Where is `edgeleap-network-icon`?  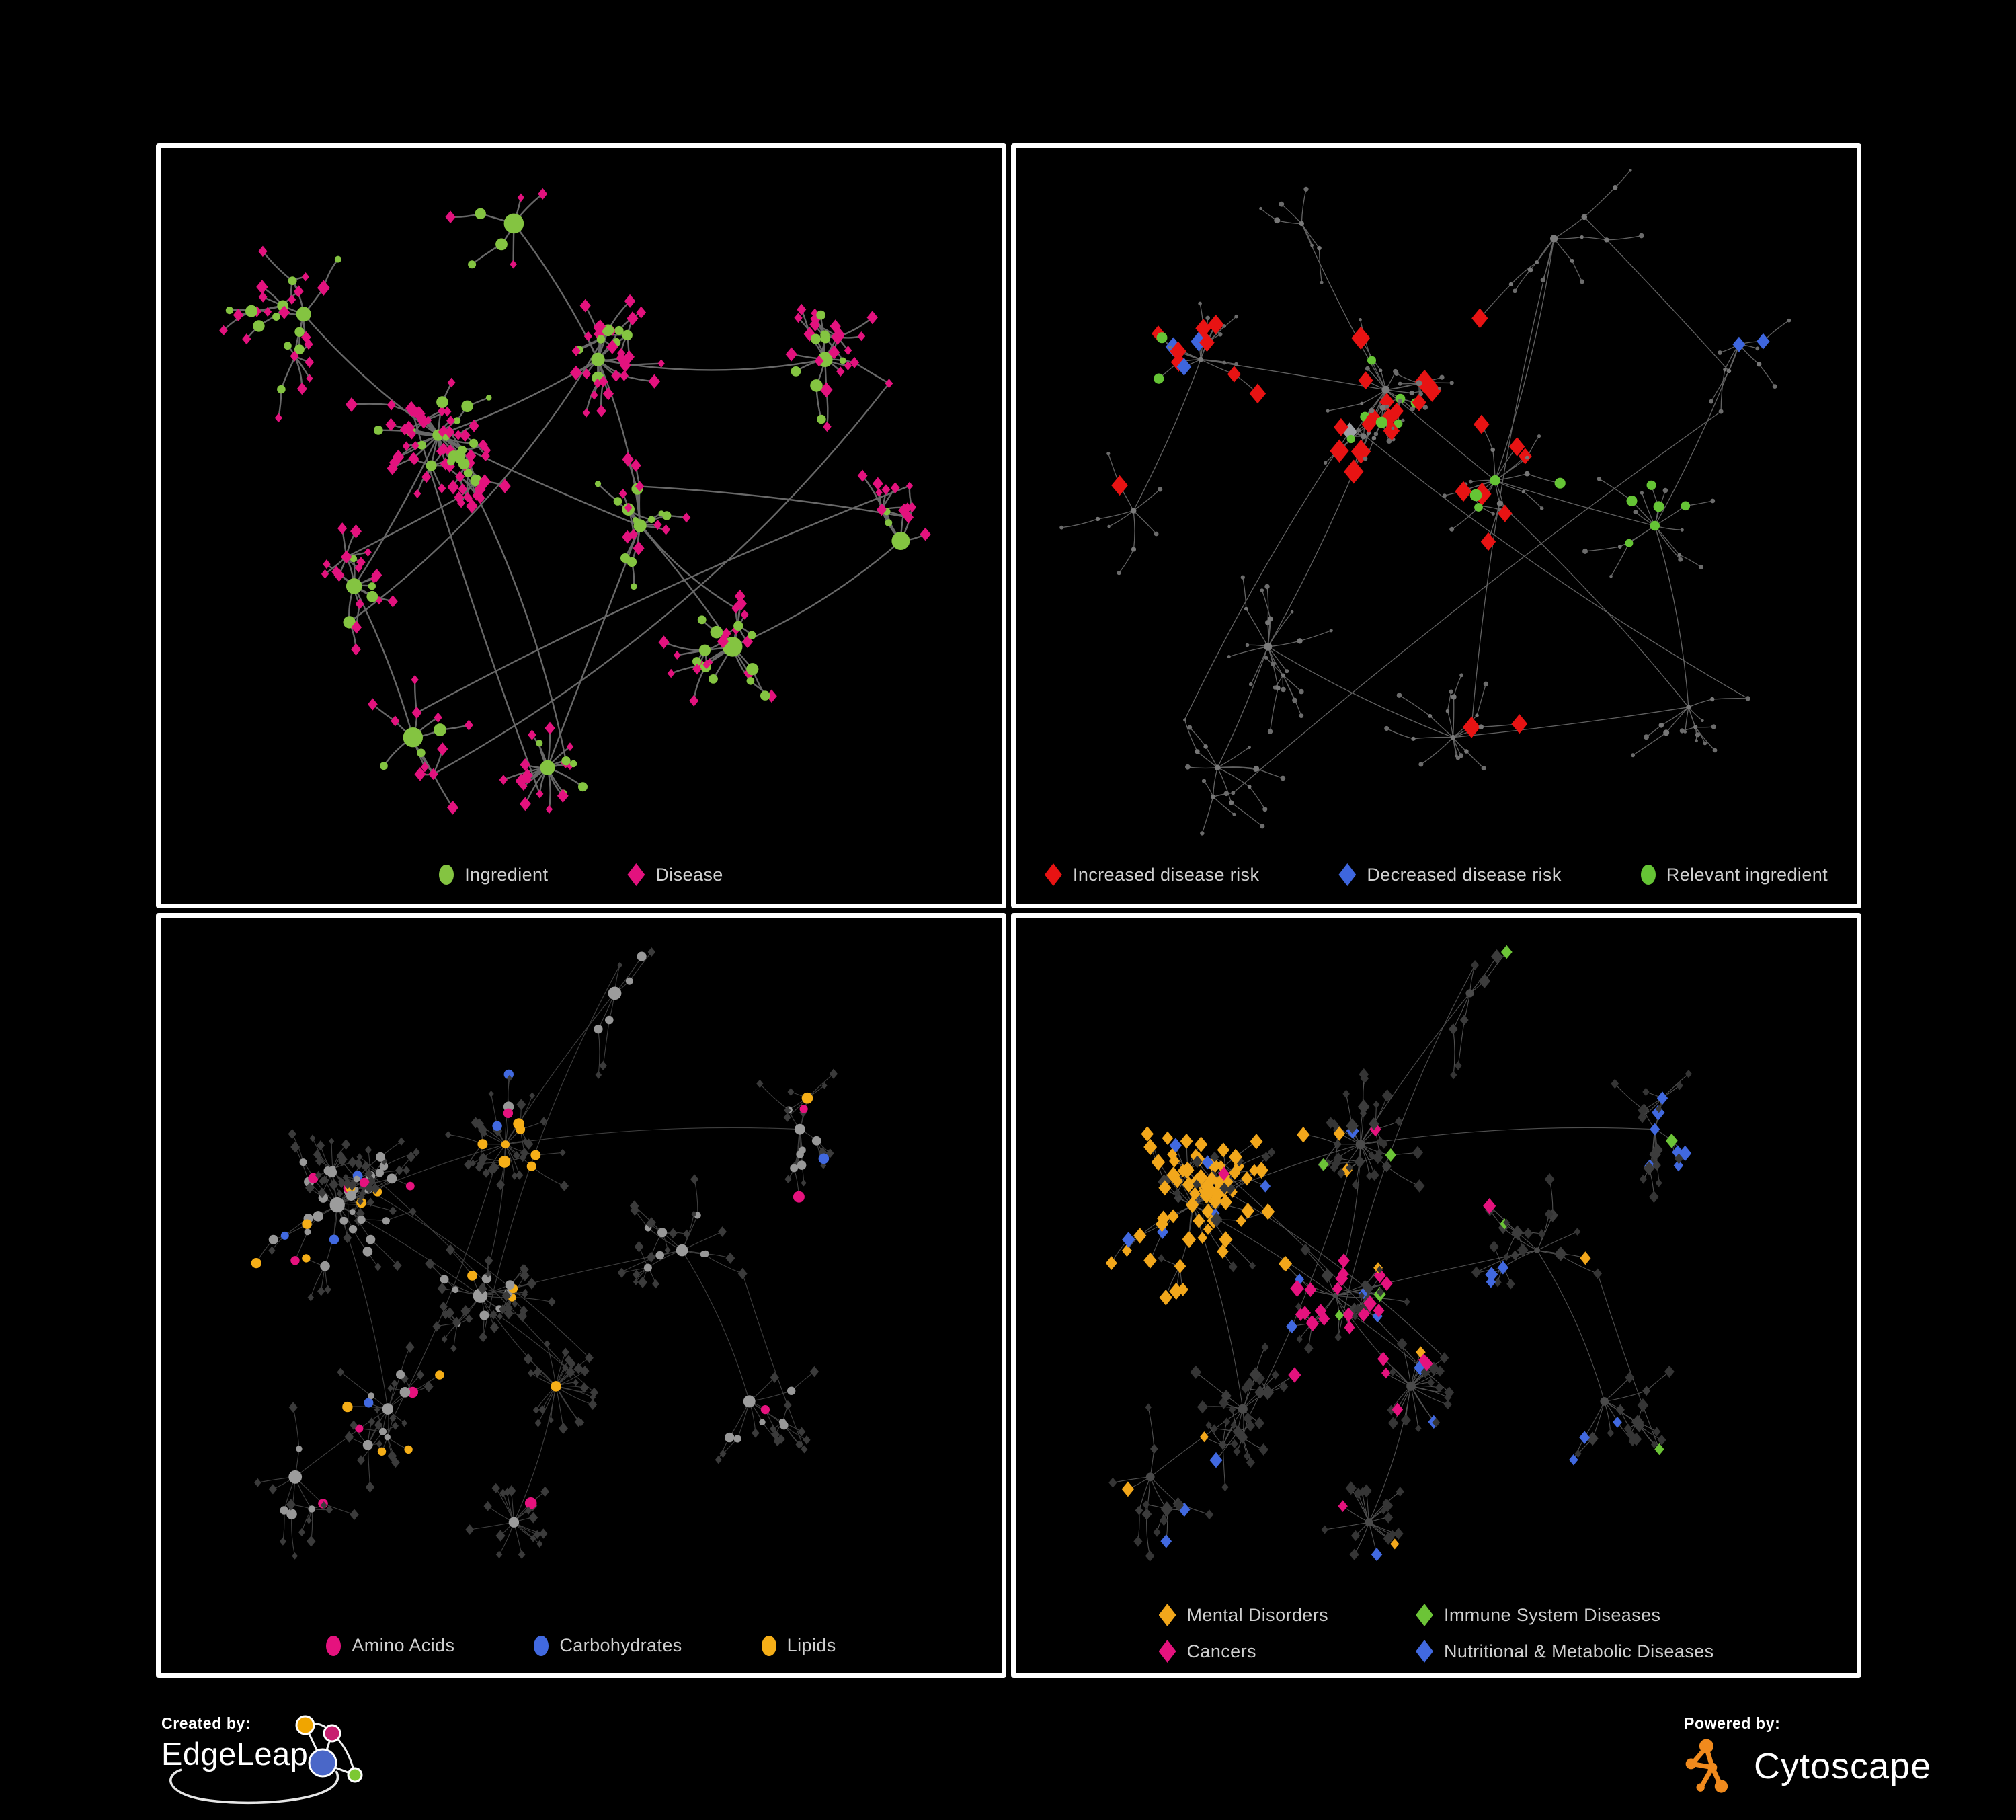
edgeleap-network-icon is located at coordinates (266, 1760).